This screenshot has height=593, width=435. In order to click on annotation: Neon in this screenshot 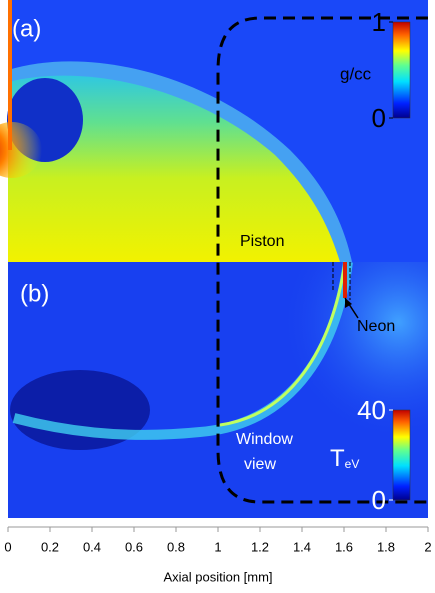, I will do `click(376, 326)`.